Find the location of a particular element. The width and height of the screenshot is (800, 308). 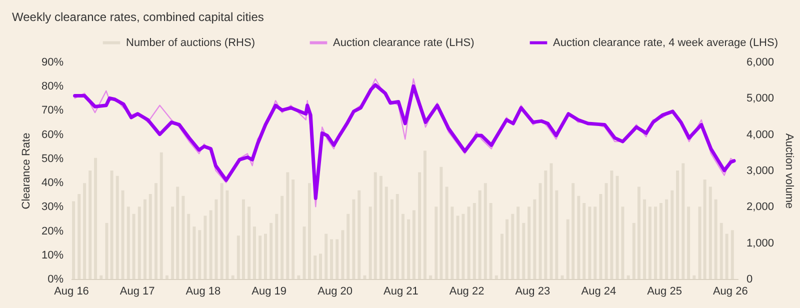

x-tick-label: Aug 18 is located at coordinates (203, 292).